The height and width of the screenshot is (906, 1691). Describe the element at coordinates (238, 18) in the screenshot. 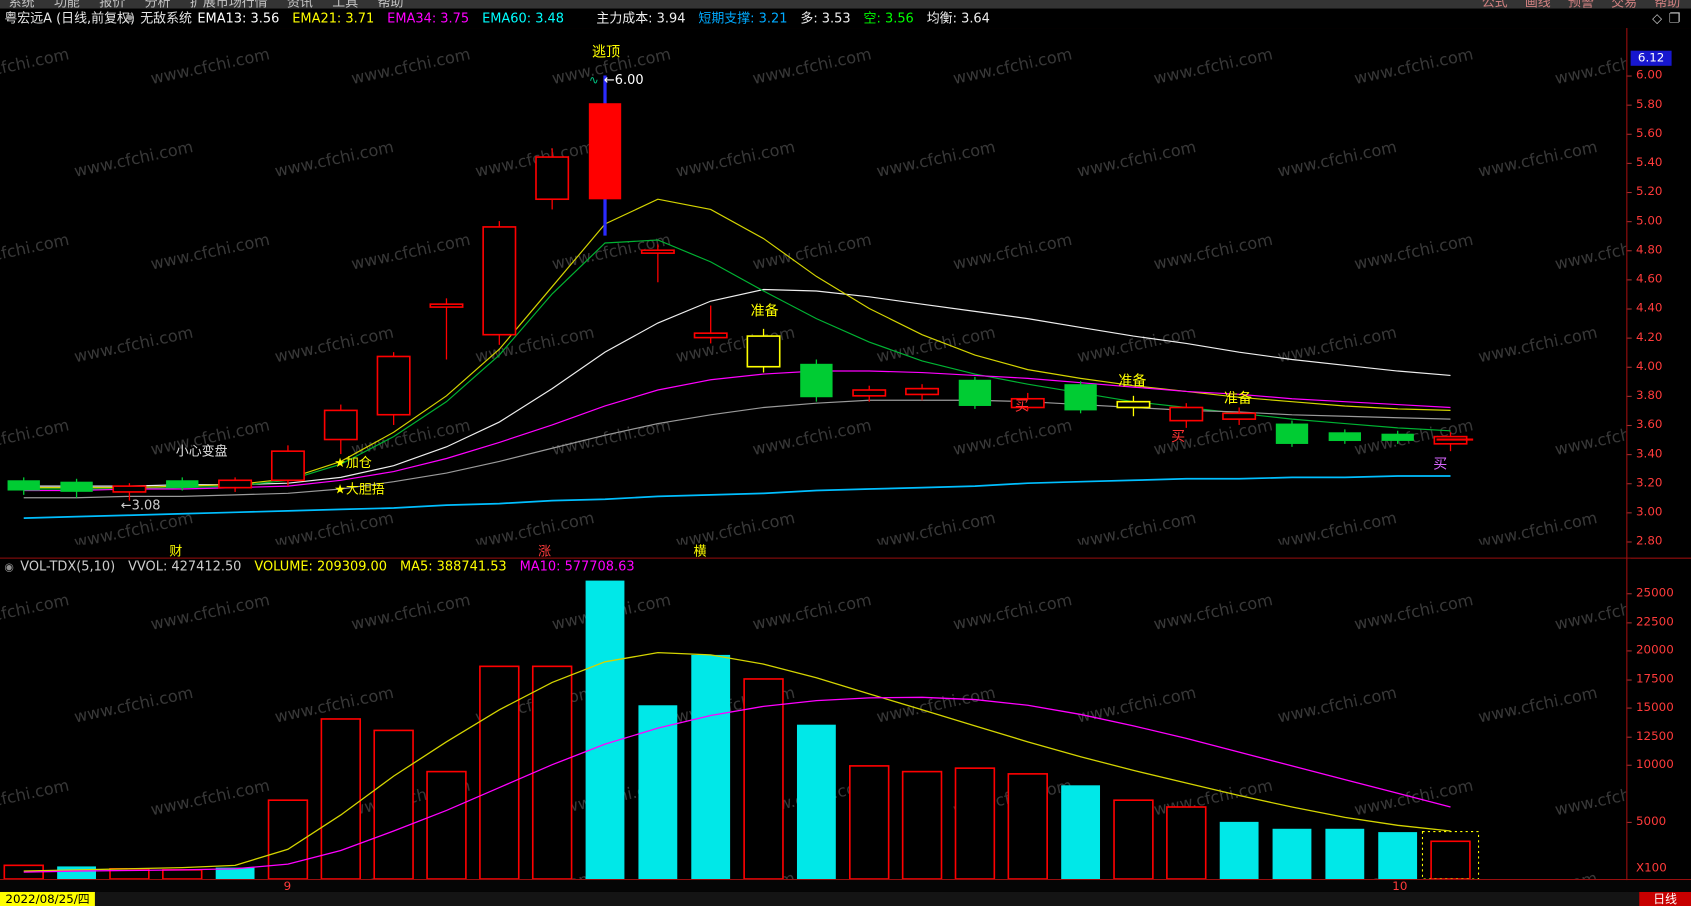

I see `indicator-value: EMA13: 3.56` at that location.